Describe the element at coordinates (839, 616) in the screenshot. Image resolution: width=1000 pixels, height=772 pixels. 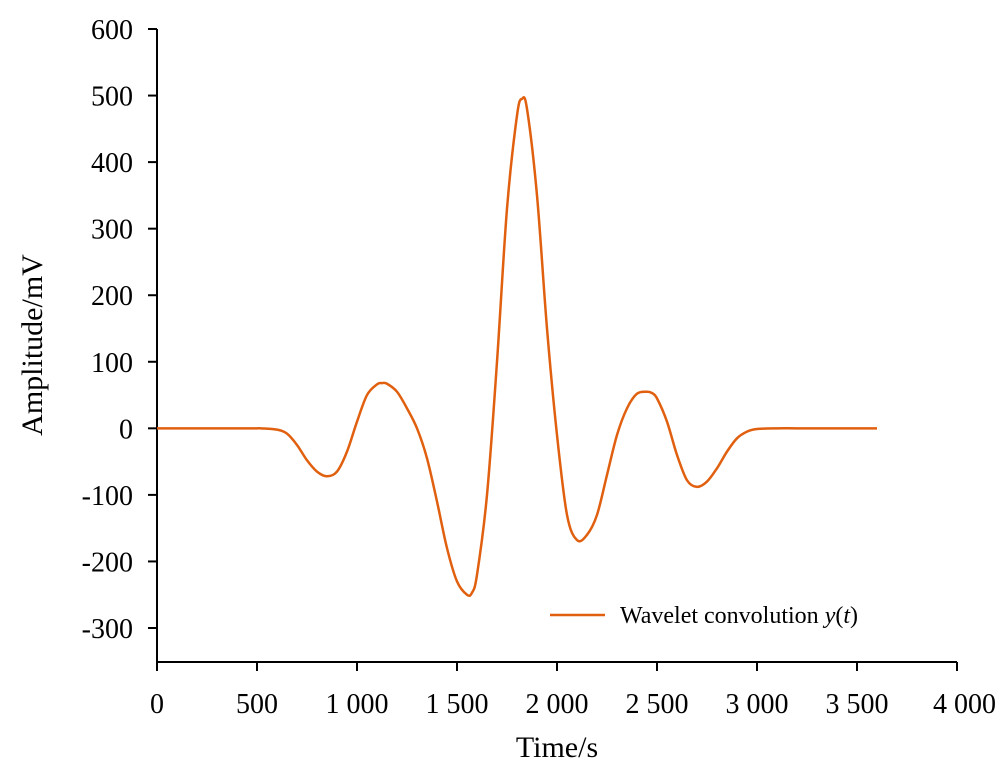
I see `legend-label-open: (` at that location.